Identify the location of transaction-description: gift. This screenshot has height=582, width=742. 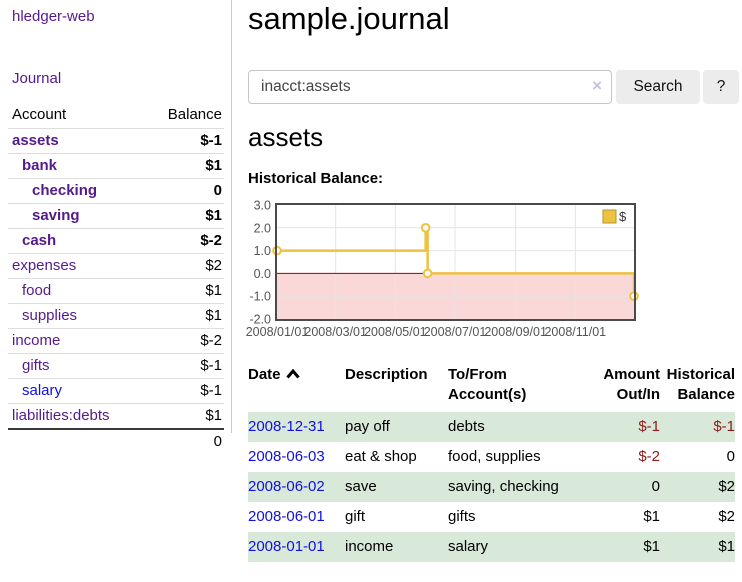
(355, 516).